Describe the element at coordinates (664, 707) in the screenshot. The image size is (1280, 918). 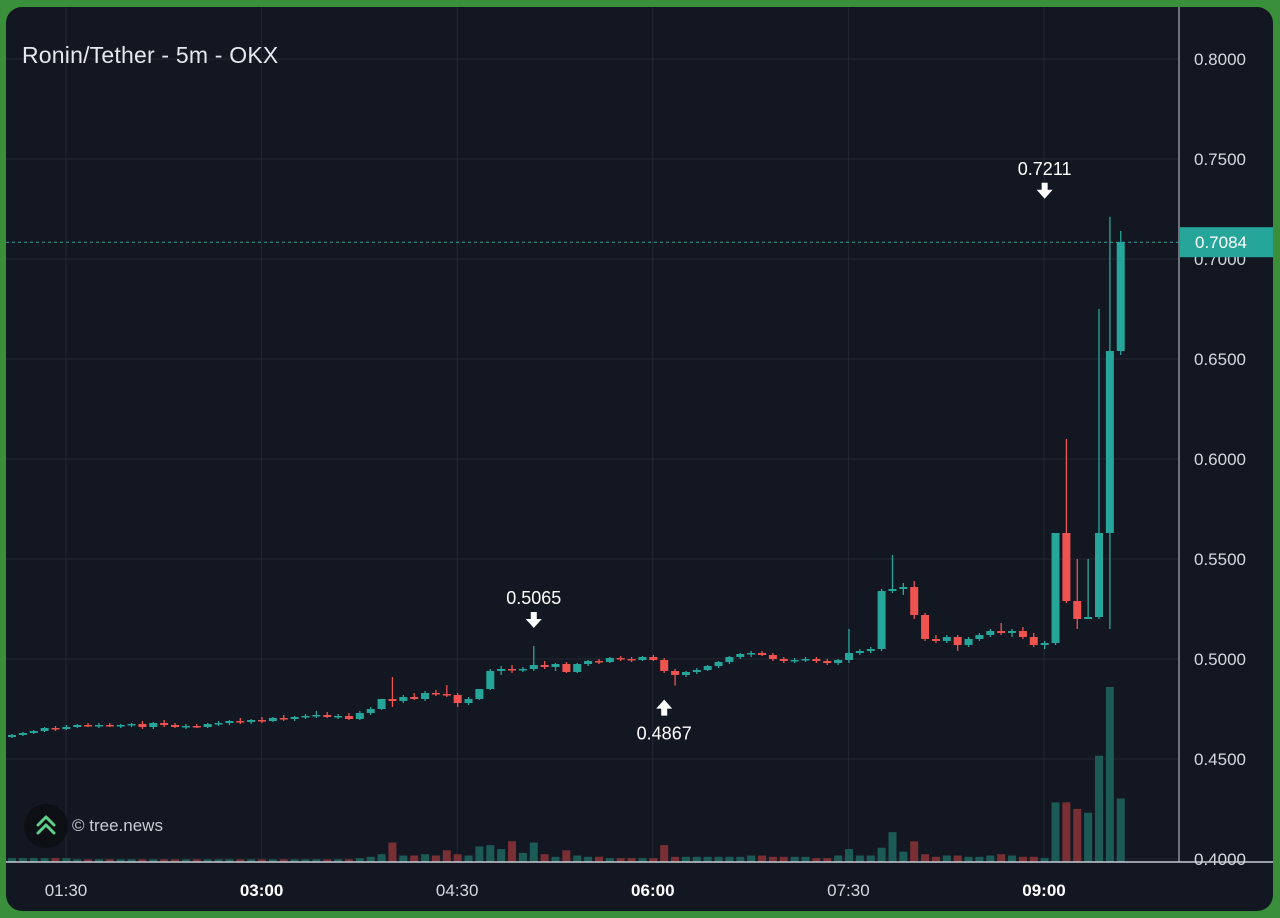
I see `arrow-up-icon` at that location.